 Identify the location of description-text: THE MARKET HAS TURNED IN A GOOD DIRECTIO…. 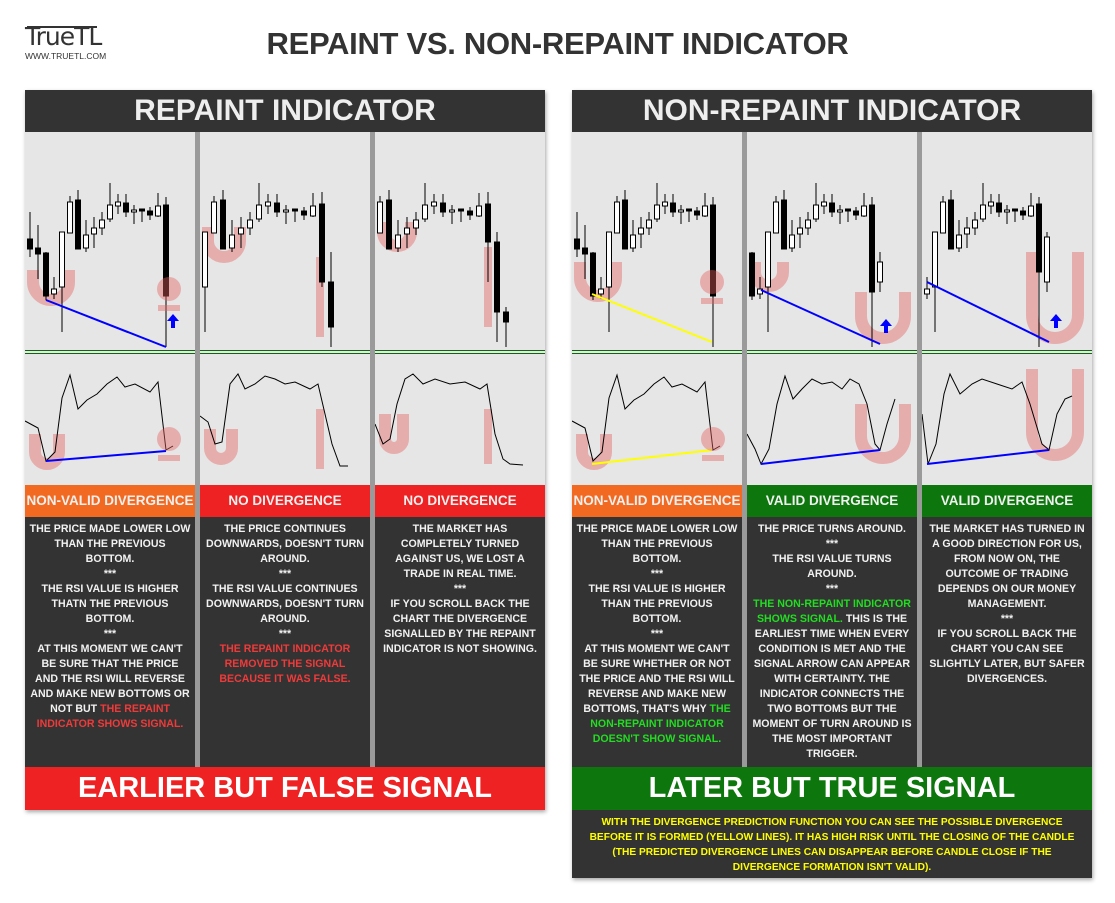
(1007, 566).